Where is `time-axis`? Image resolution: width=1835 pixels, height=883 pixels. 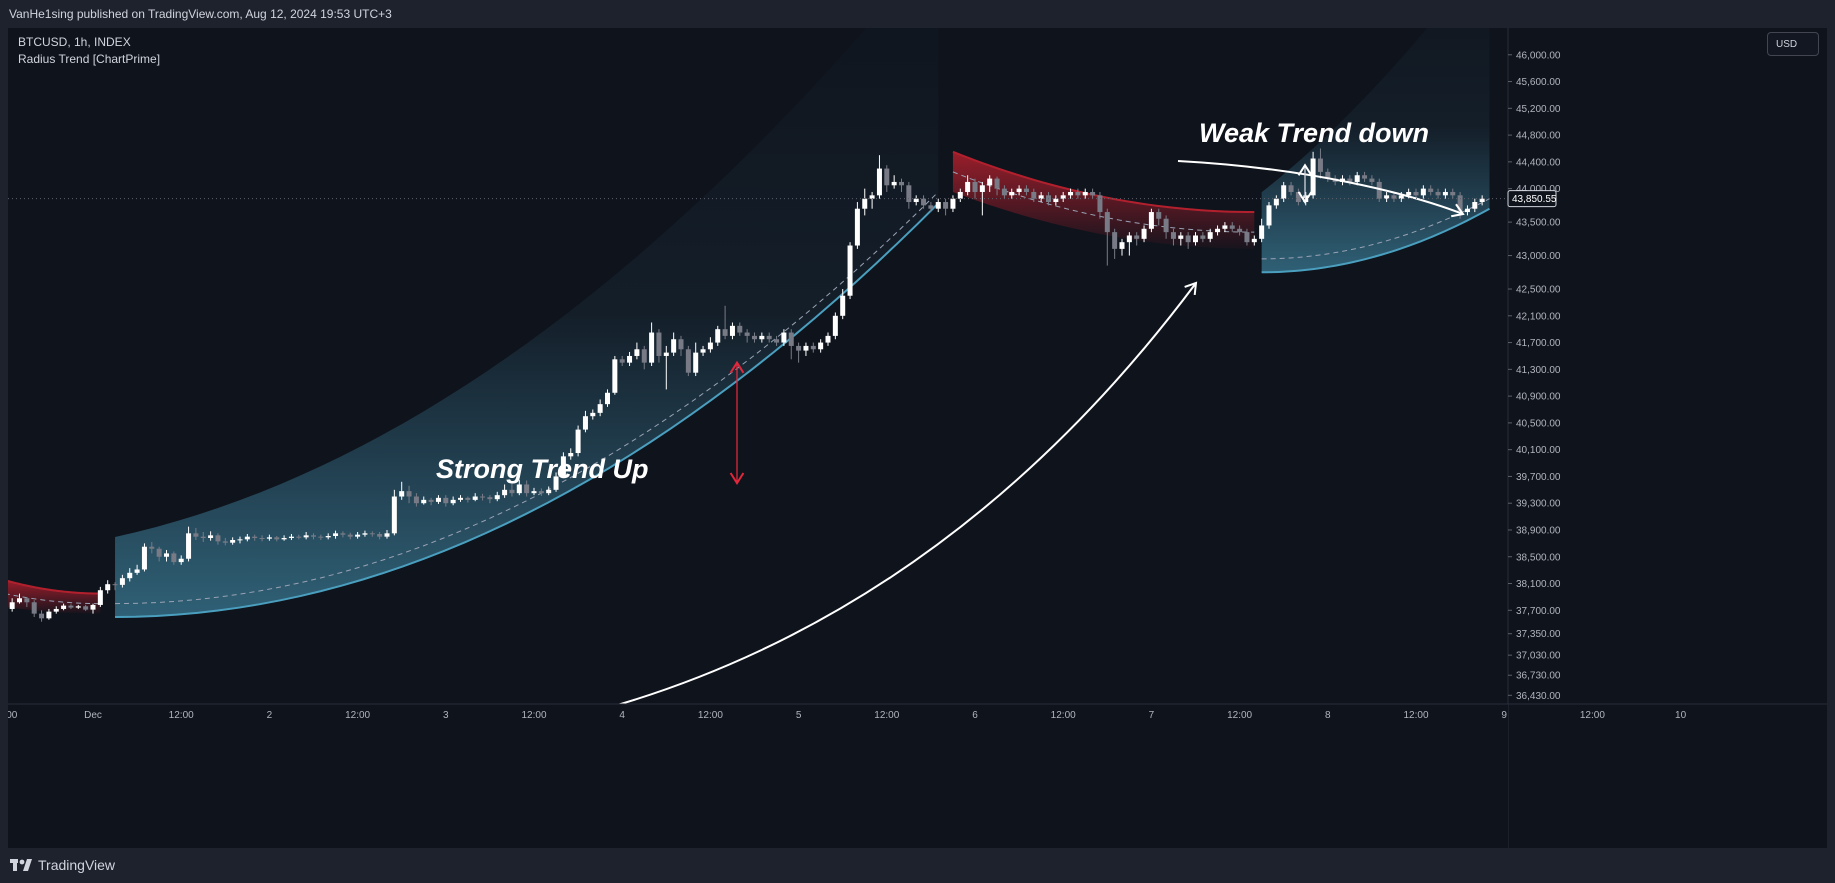
time-axis is located at coordinates (758, 776).